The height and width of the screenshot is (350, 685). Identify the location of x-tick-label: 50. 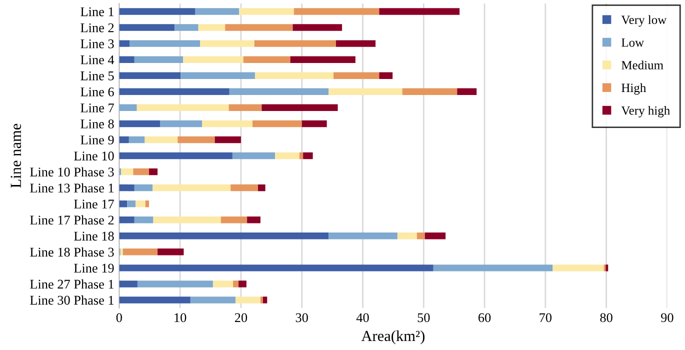
(424, 317).